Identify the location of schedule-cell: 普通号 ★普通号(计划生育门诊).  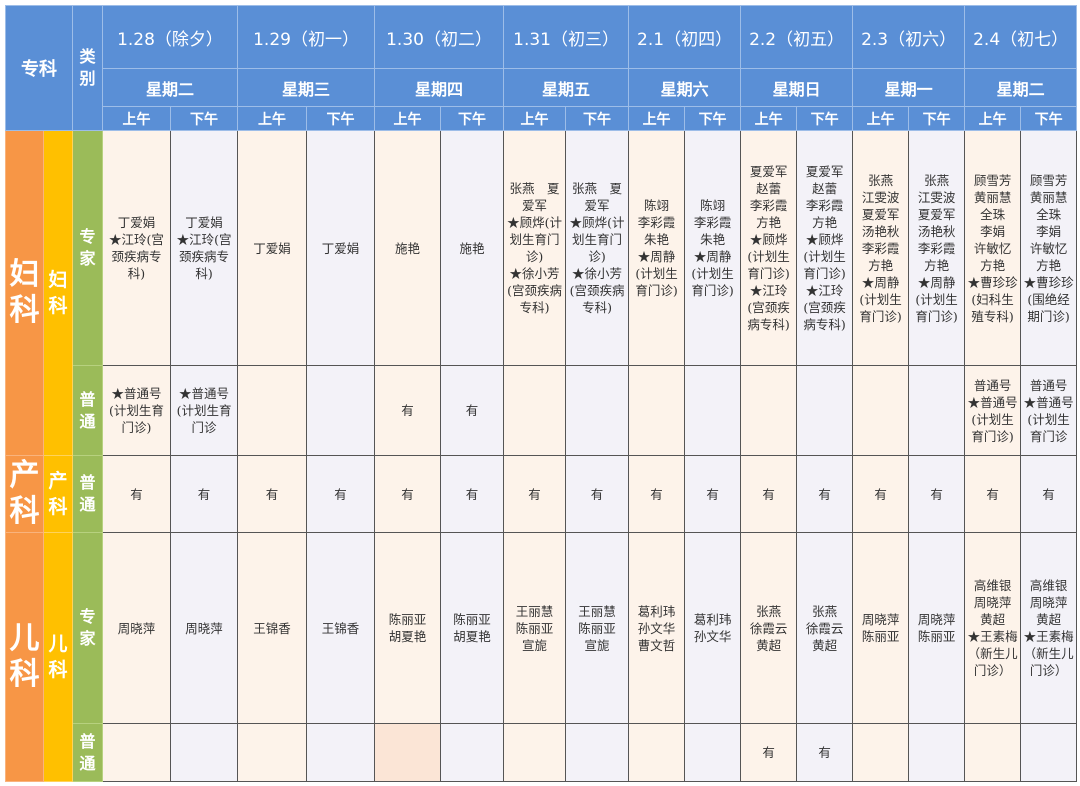
(993, 410).